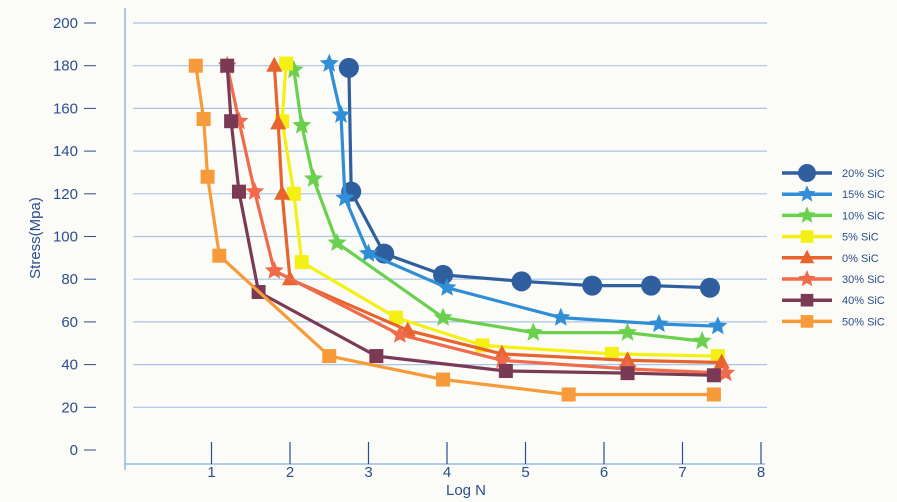  I want to click on legend-item: 0% SiC, so click(830, 257).